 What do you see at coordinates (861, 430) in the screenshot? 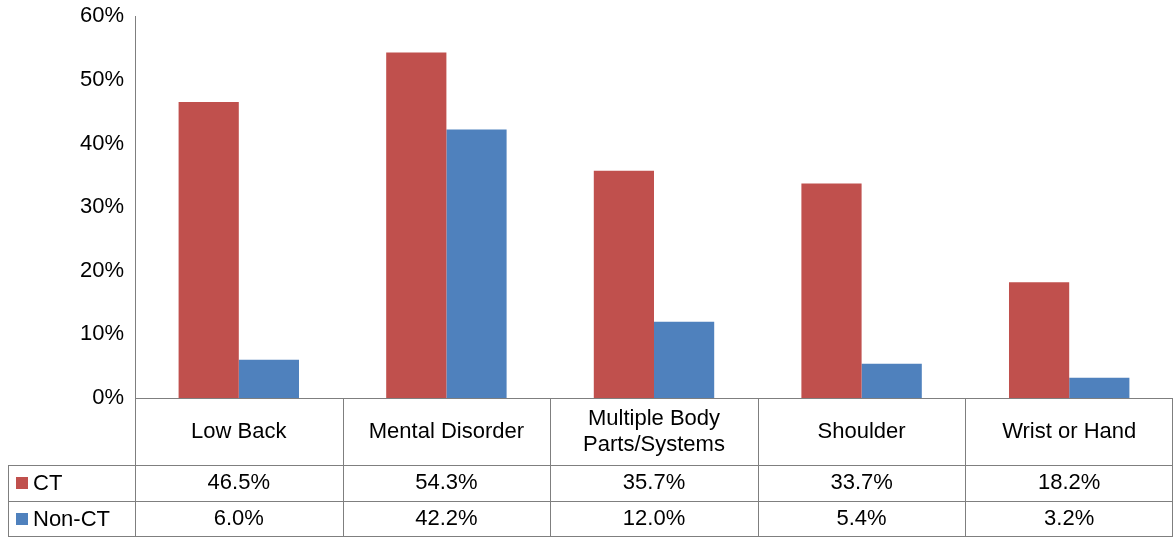
I see `x-tick-label: Shoulder` at bounding box center [861, 430].